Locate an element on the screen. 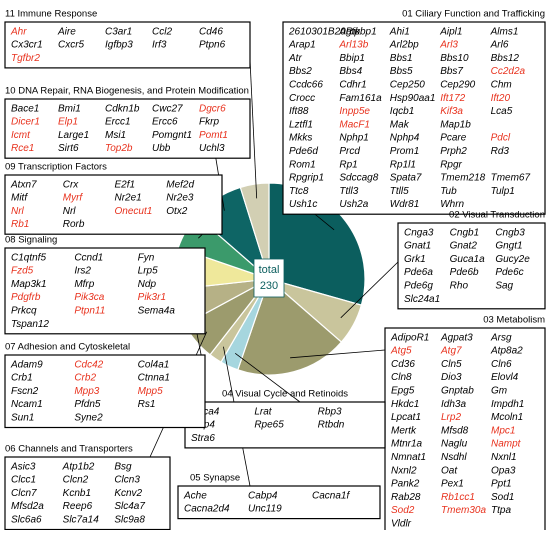  gene-label: Elp1 is located at coordinates (68, 122).